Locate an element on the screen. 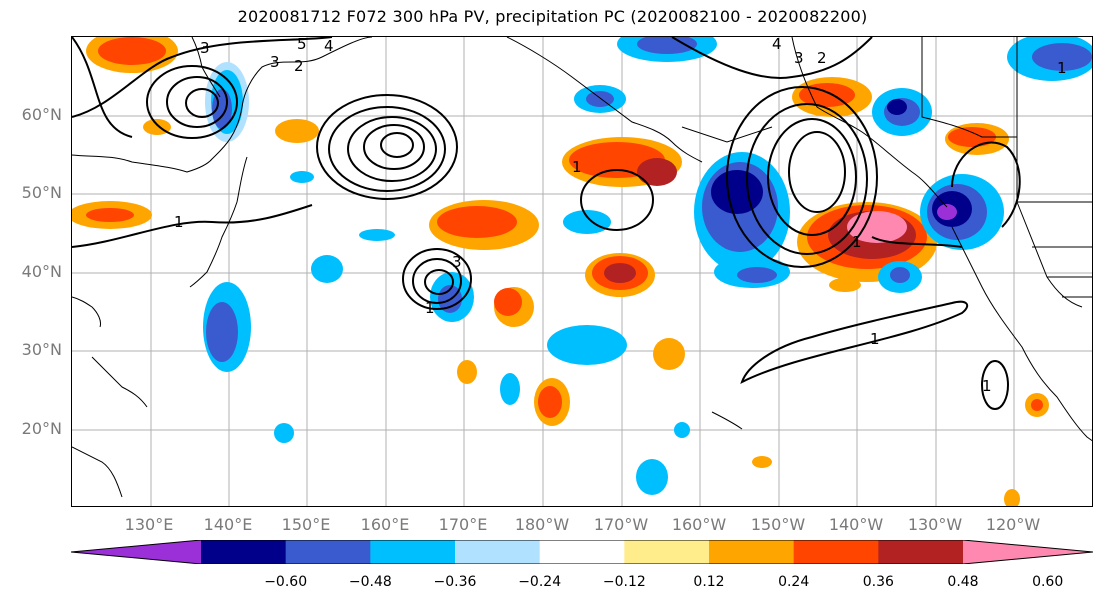 This screenshot has height=601, width=1105. lat-label-50n: 50°N is located at coordinates (41, 192).